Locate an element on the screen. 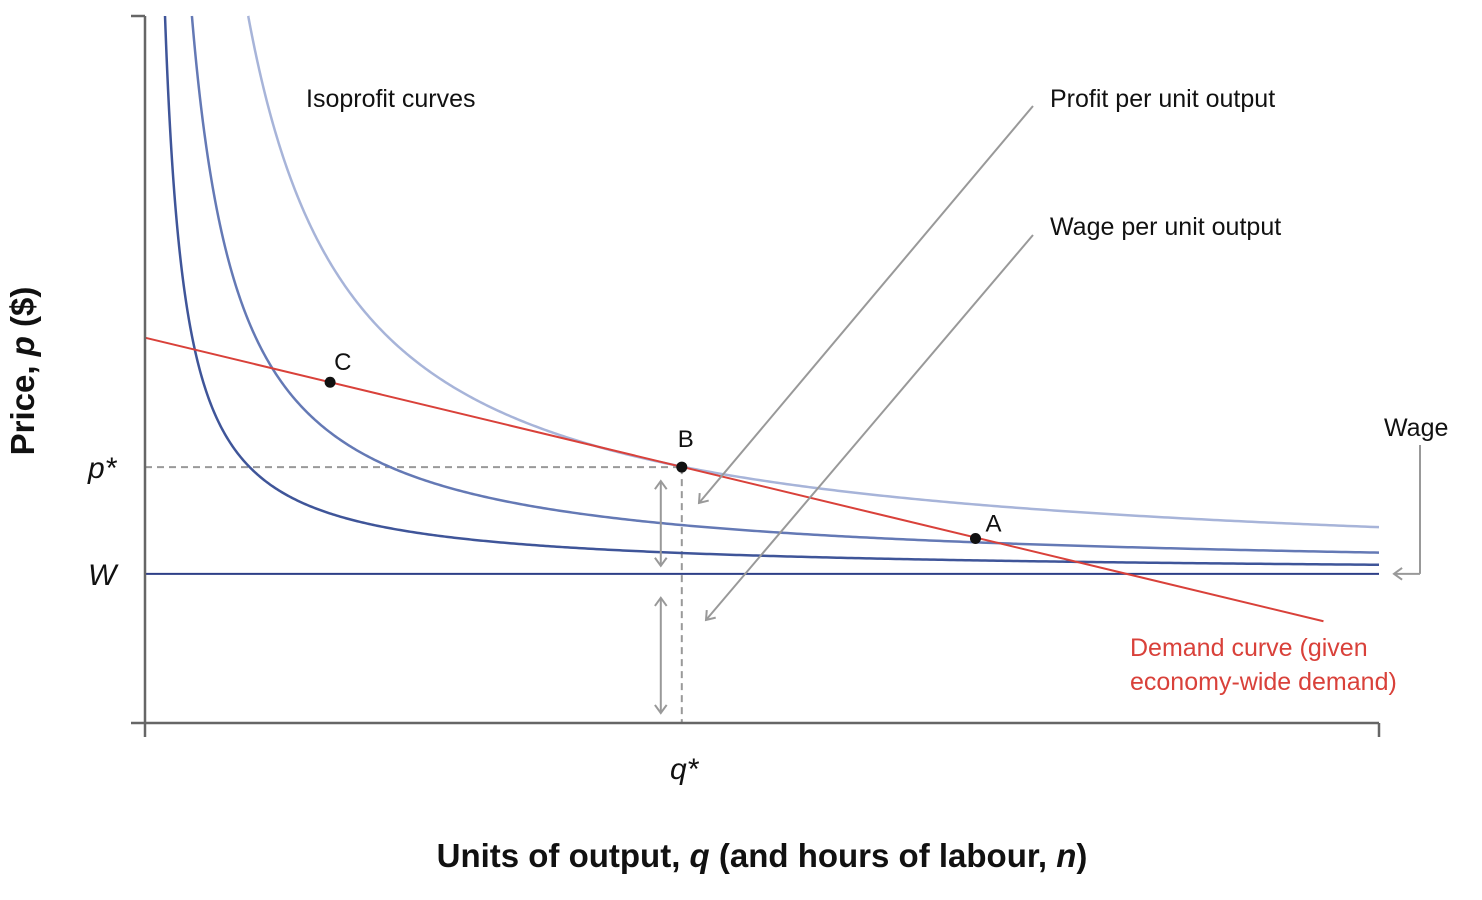  point-B is located at coordinates (682, 467).